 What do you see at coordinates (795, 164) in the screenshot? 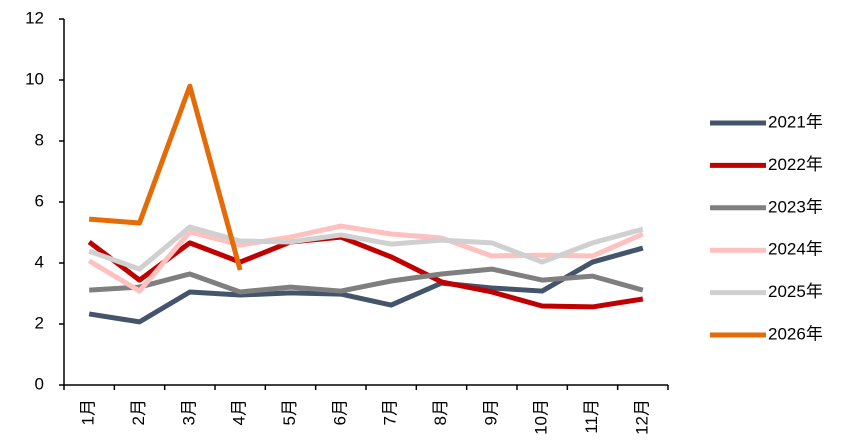
I see `legend-label: 2022年` at bounding box center [795, 164].